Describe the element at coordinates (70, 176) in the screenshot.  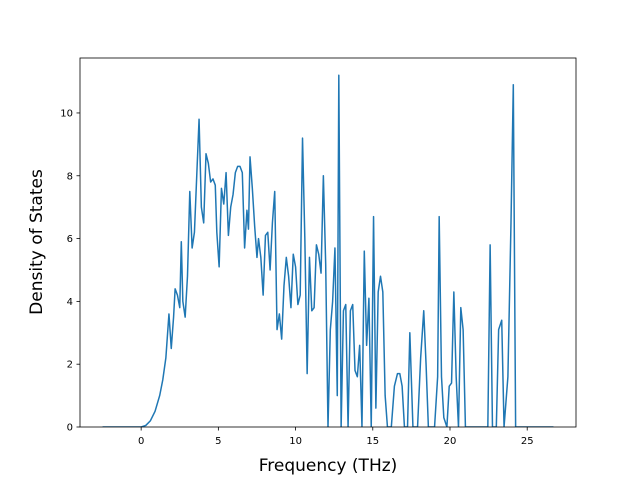
I see `y-tick-label: 8` at that location.